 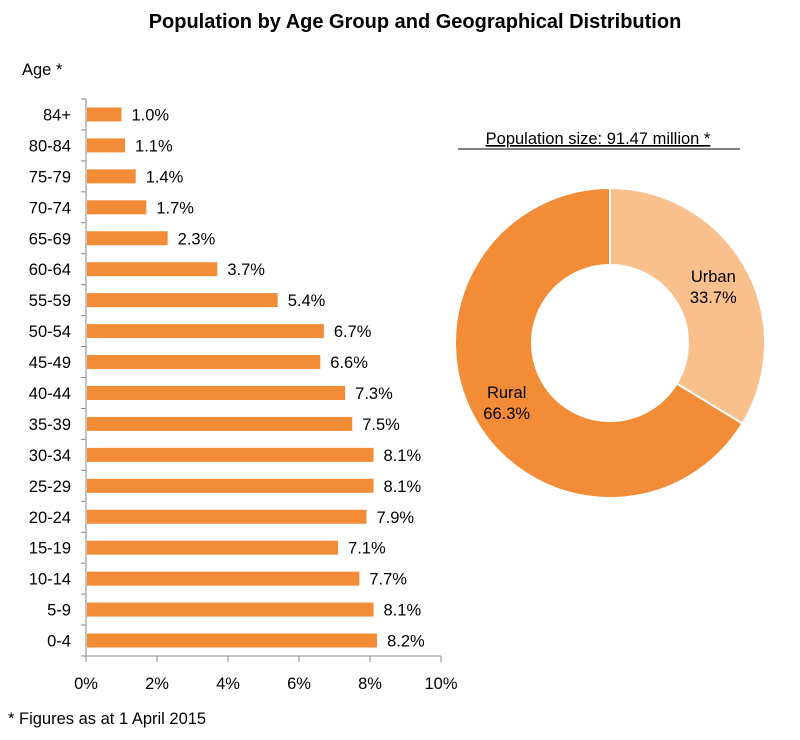 I want to click on x-tick-label: 4%, so click(x=228, y=684).